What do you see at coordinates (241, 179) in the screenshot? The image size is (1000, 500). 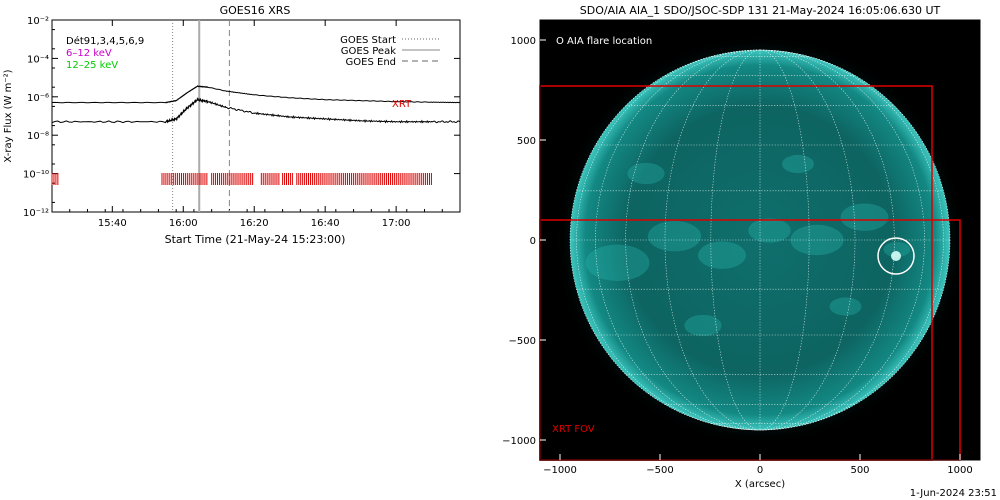 I see `xrt-observation-marks` at bounding box center [241, 179].